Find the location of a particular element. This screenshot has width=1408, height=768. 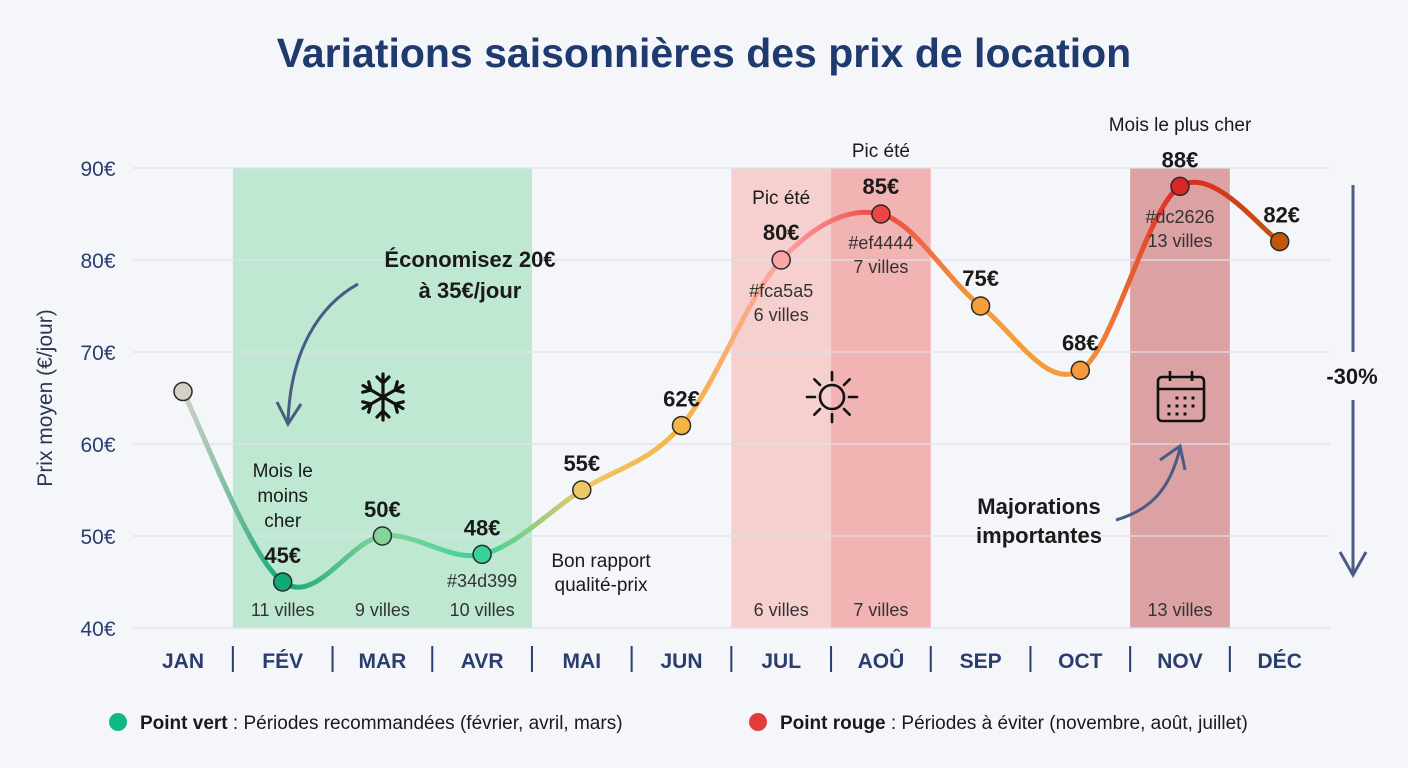

jul-note: 6 villes is located at coordinates (781, 315).